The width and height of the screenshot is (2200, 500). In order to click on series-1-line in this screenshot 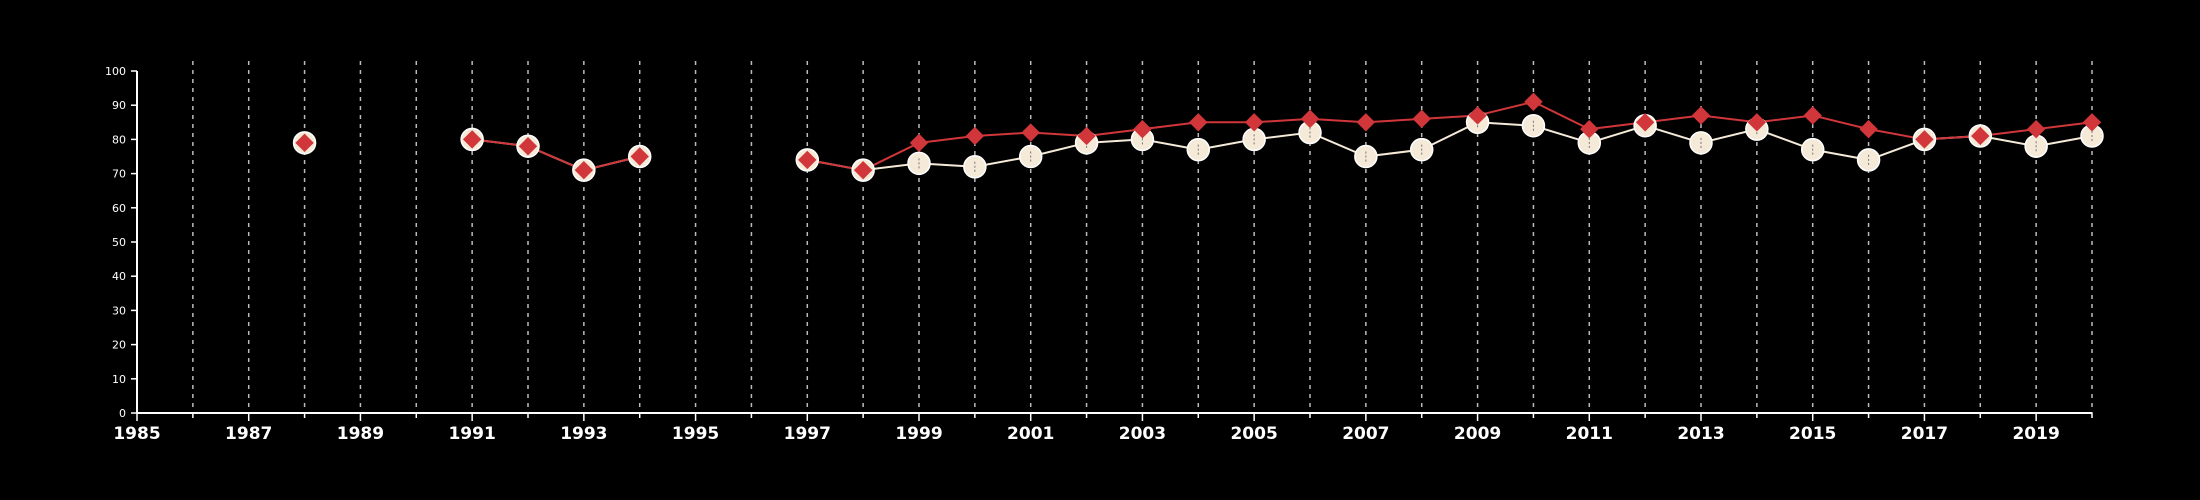, I will do `click(1282, 146)`.